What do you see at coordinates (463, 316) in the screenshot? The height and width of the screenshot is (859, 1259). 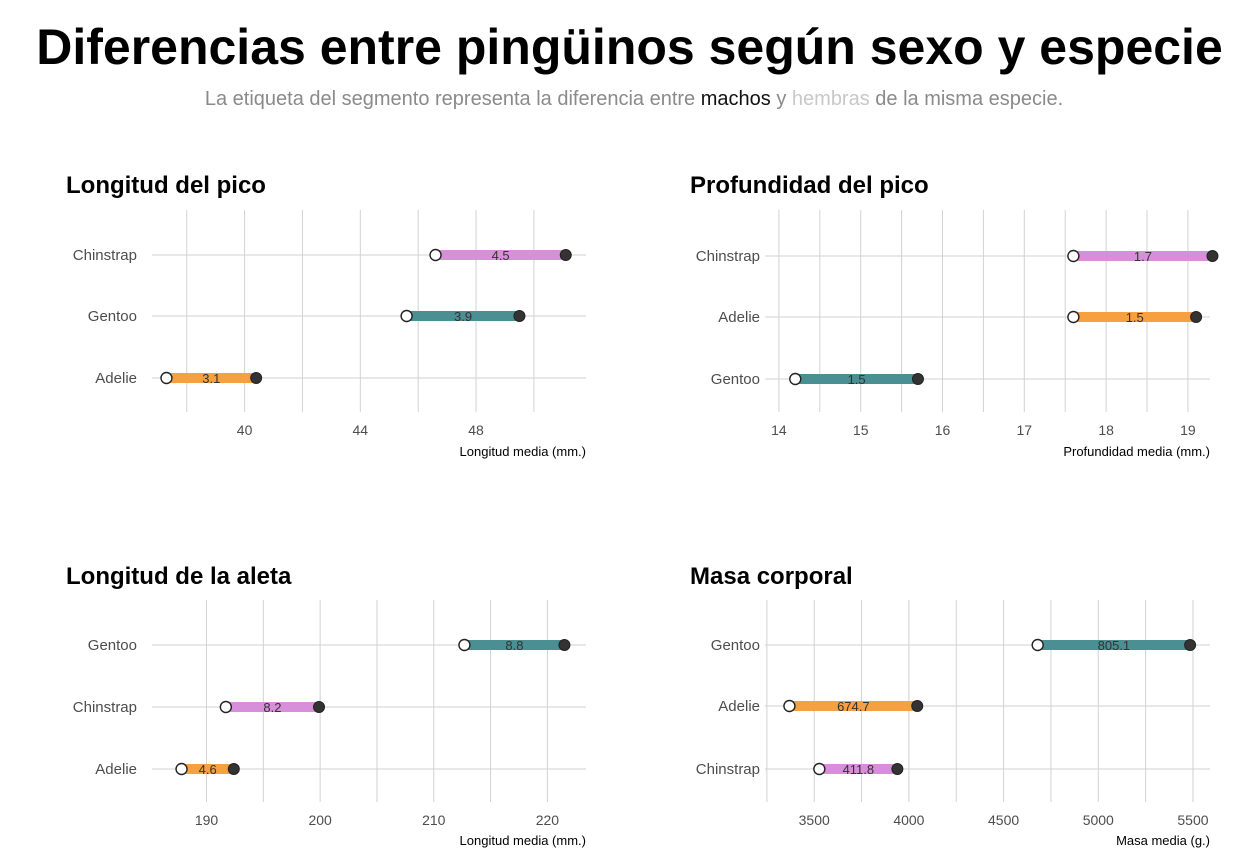 I see `difference-label-gentoo: 3.9` at bounding box center [463, 316].